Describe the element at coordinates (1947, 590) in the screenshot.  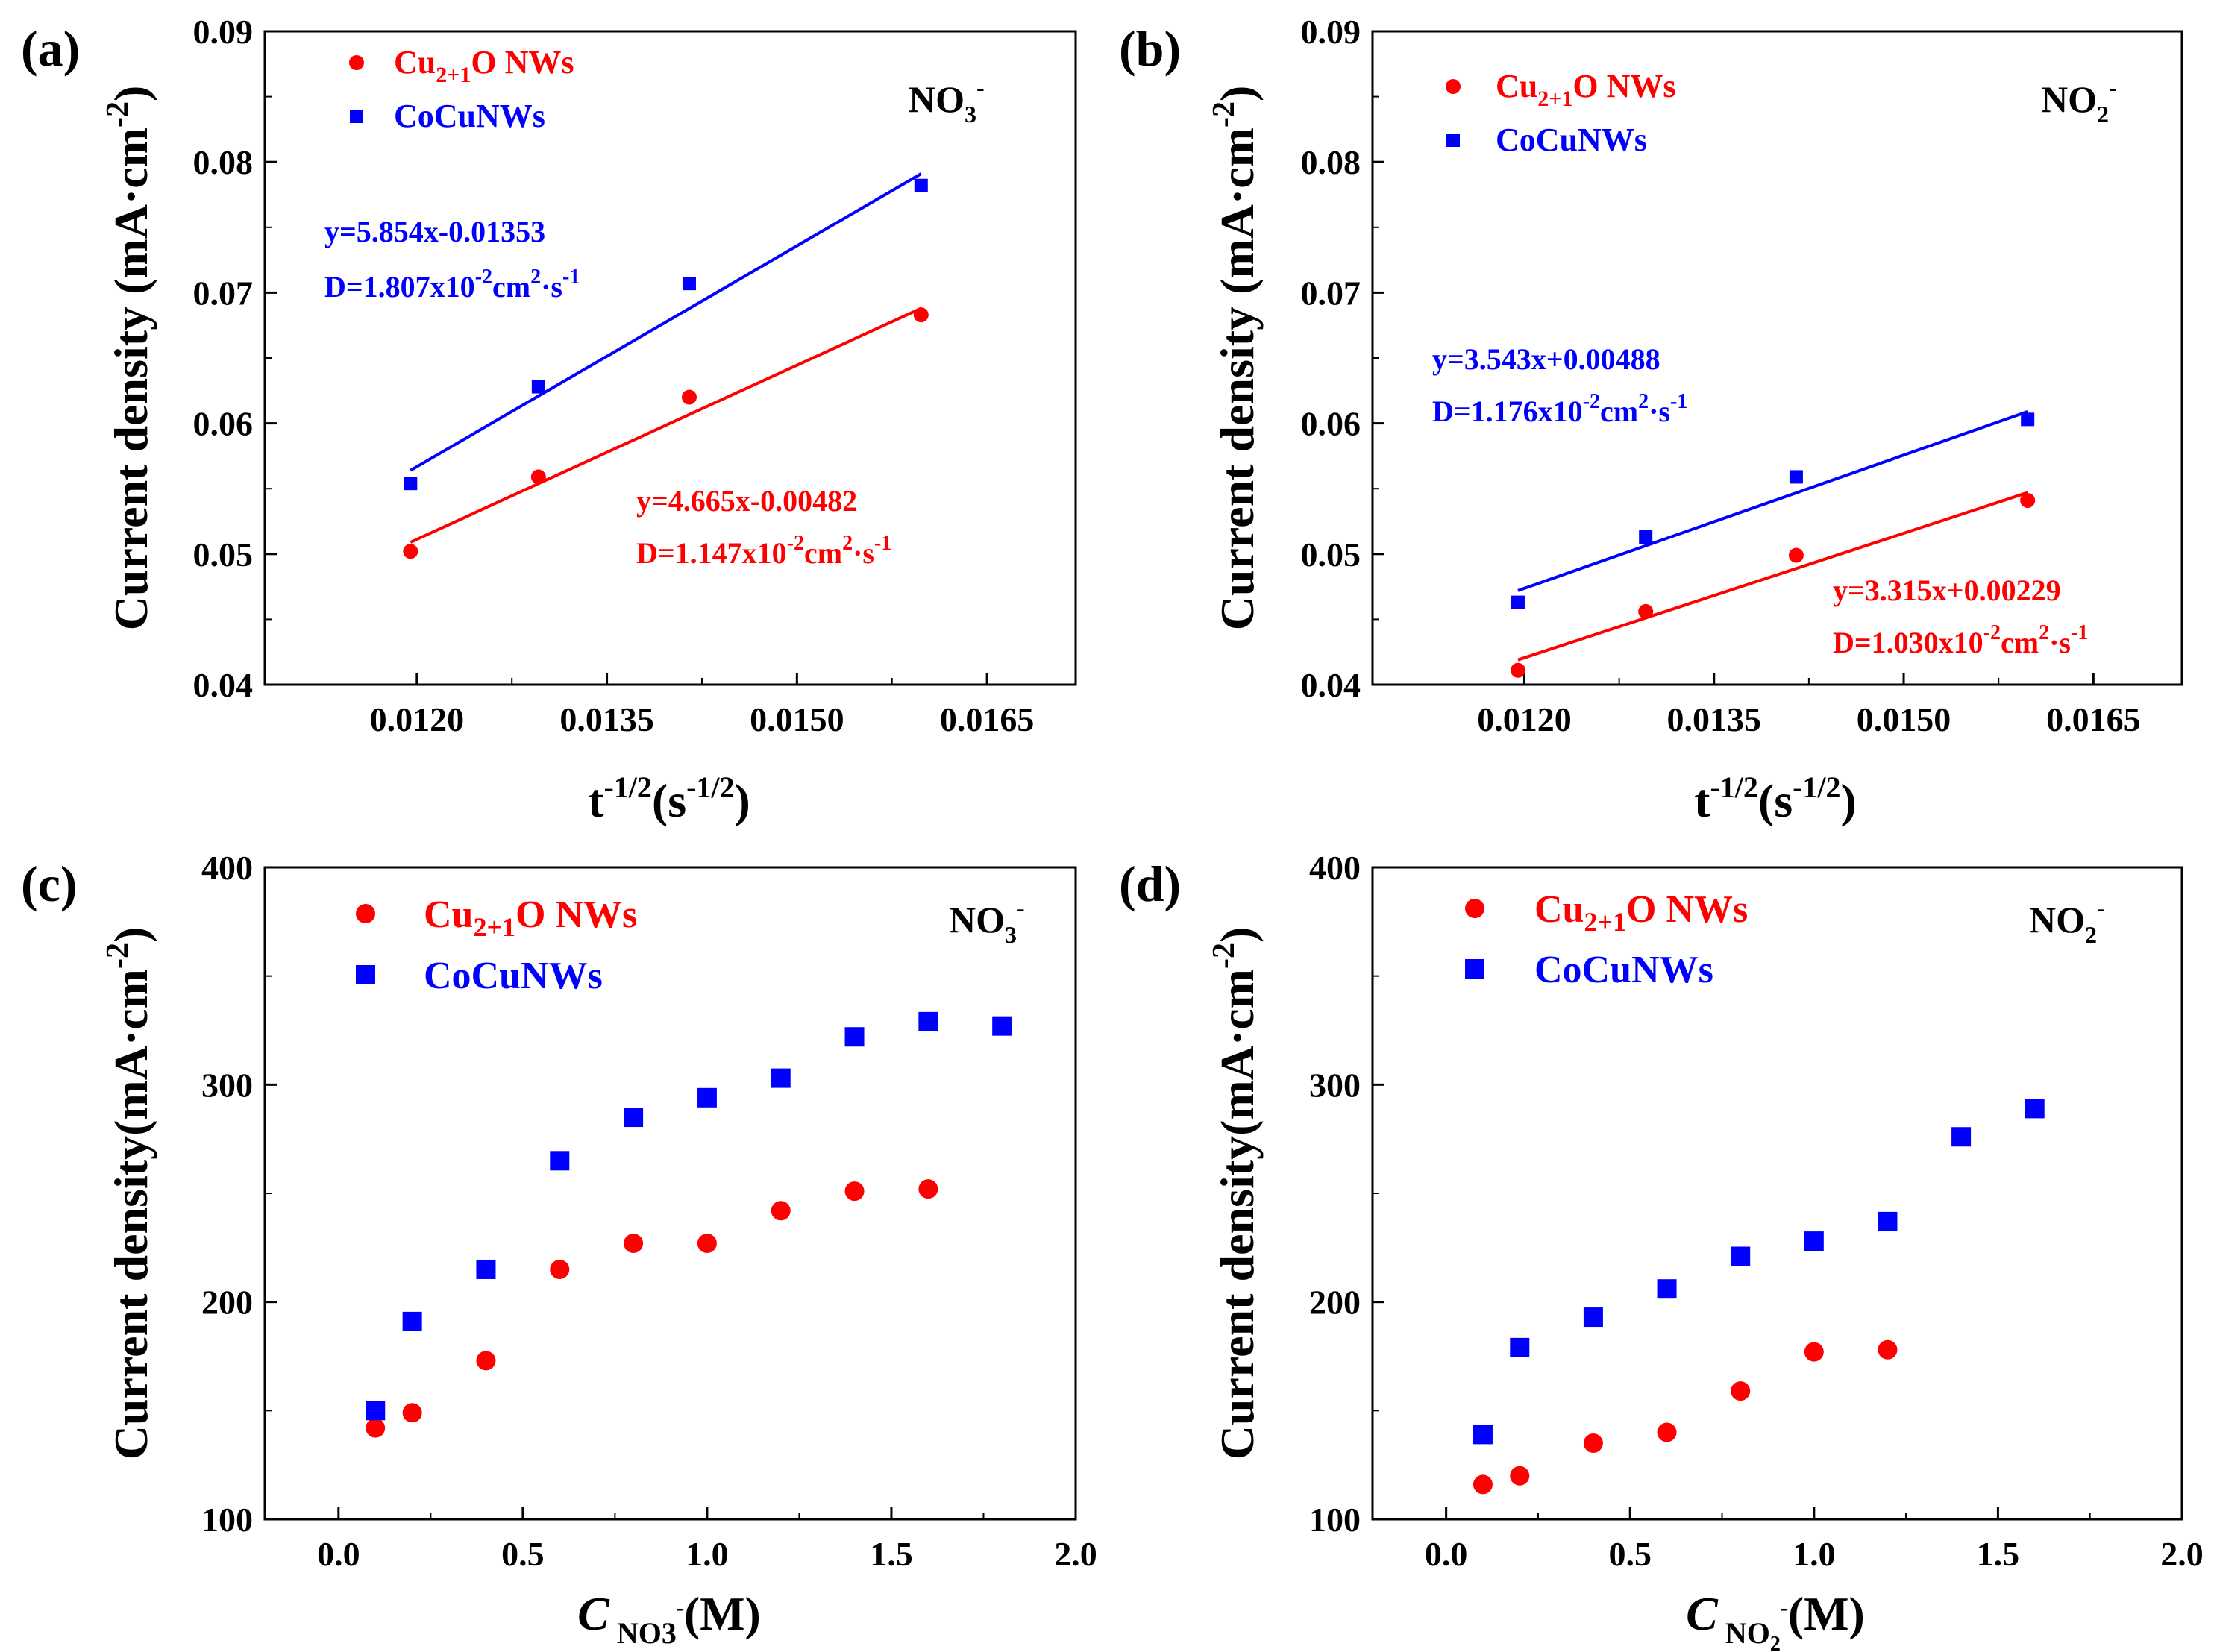
I see `fit-equation: y=3.315x+0.00229` at that location.